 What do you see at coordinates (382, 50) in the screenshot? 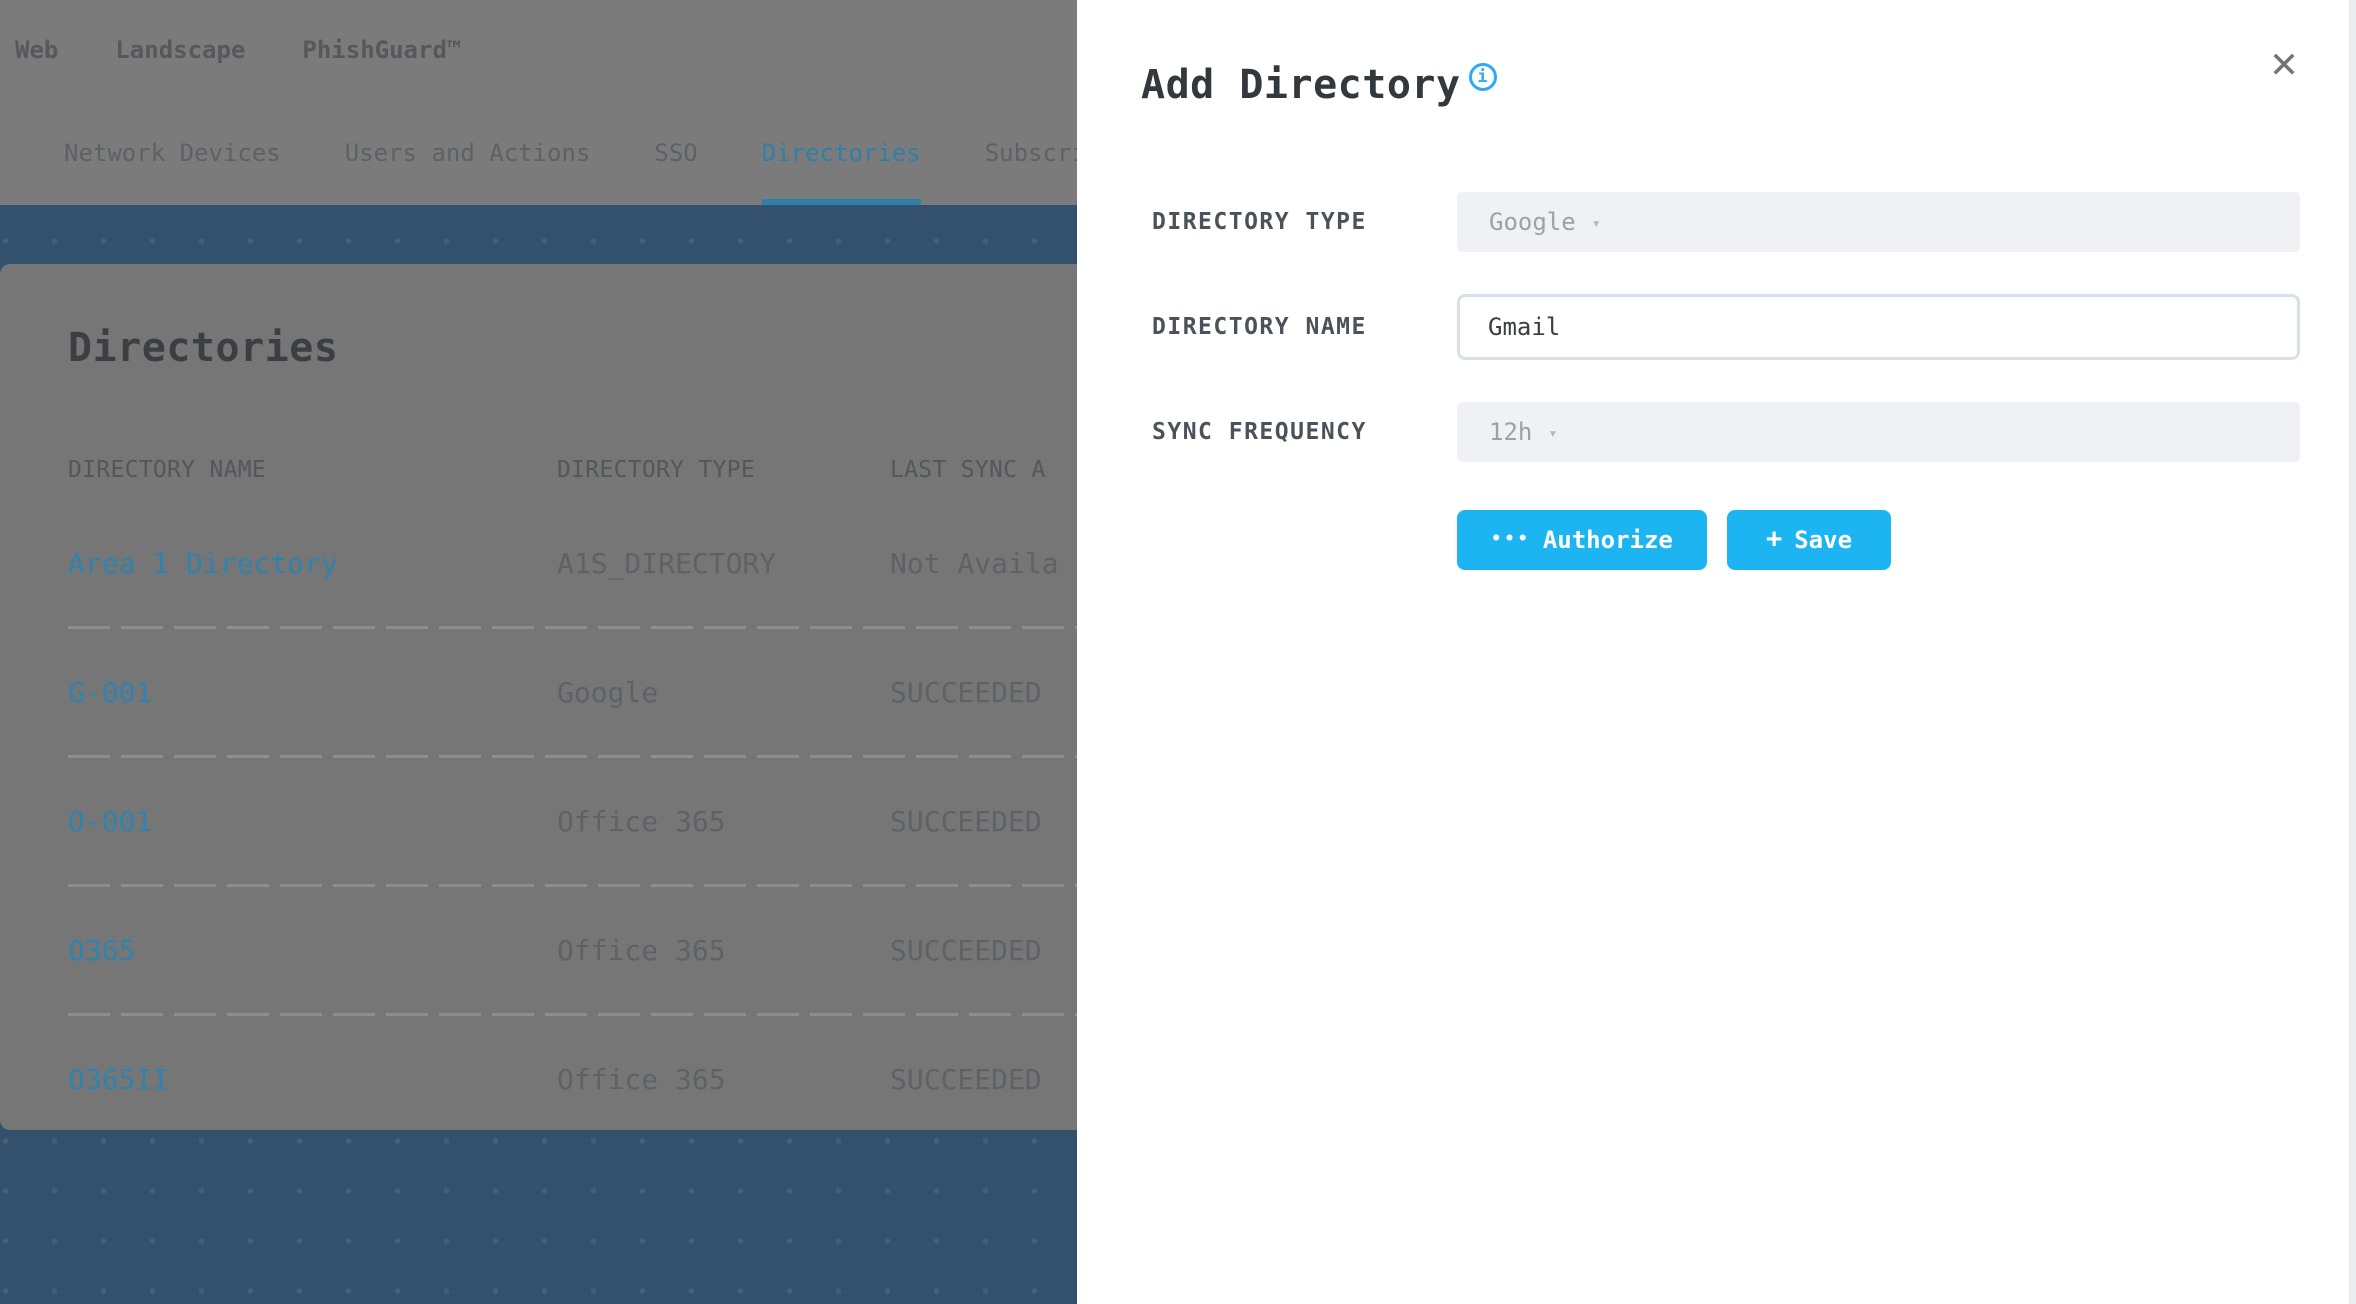
I see `brand-item-phishguard: PhishGuard™` at bounding box center [382, 50].